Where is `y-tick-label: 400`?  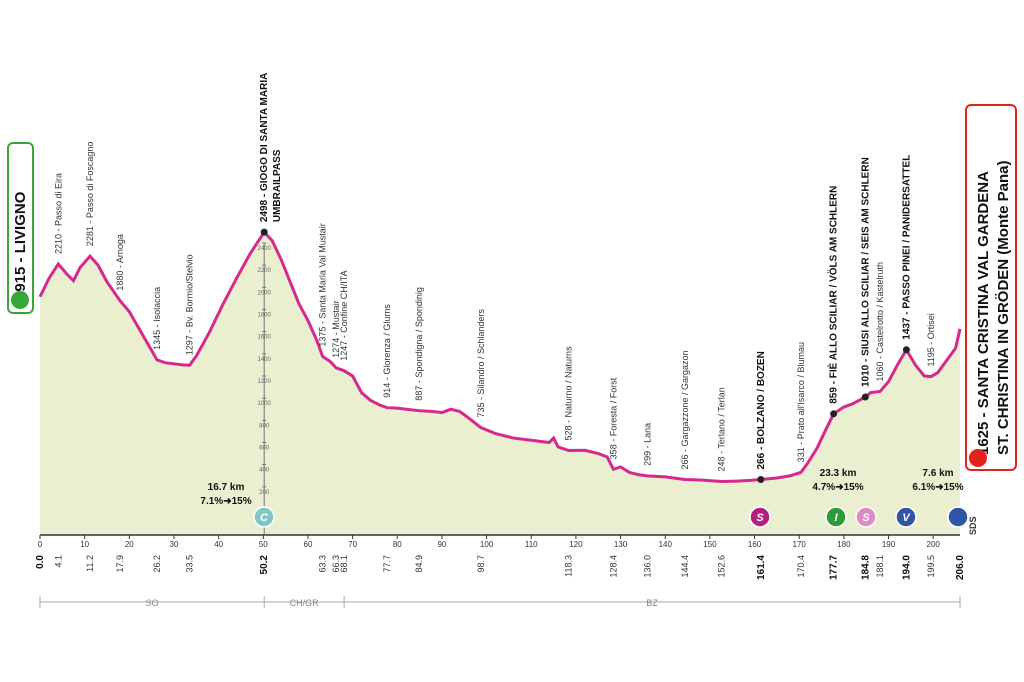
y-tick-label: 400 is located at coordinates (264, 471).